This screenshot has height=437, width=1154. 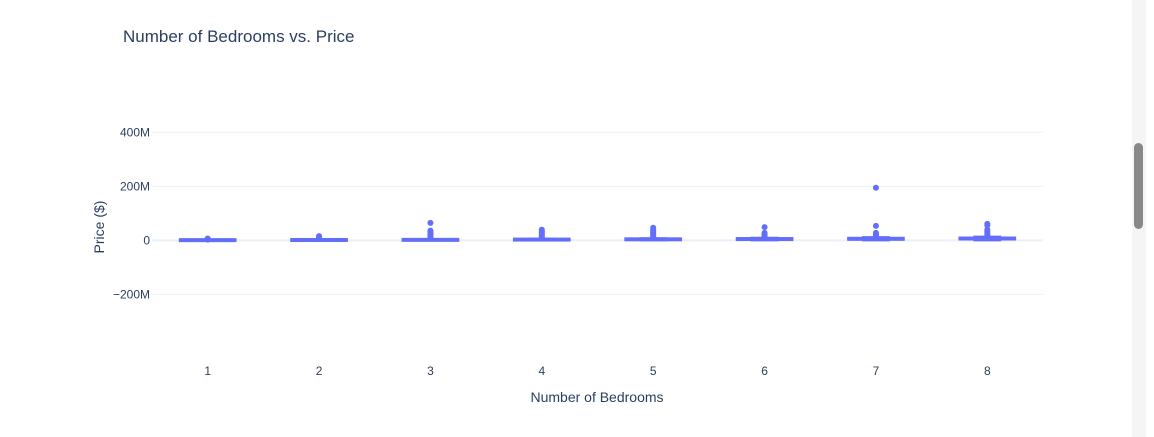 What do you see at coordinates (135, 132) in the screenshot?
I see `y-tick-label: 400M` at bounding box center [135, 132].